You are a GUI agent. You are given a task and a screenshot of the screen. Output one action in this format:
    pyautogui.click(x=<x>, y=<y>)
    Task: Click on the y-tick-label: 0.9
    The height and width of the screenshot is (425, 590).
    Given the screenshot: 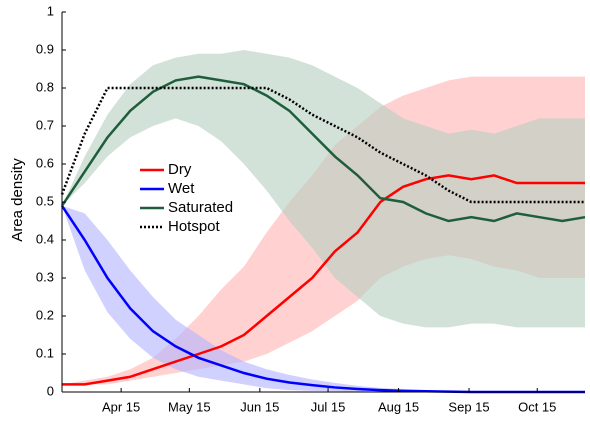 What is the action you would take?
    pyautogui.click(x=45, y=48)
    